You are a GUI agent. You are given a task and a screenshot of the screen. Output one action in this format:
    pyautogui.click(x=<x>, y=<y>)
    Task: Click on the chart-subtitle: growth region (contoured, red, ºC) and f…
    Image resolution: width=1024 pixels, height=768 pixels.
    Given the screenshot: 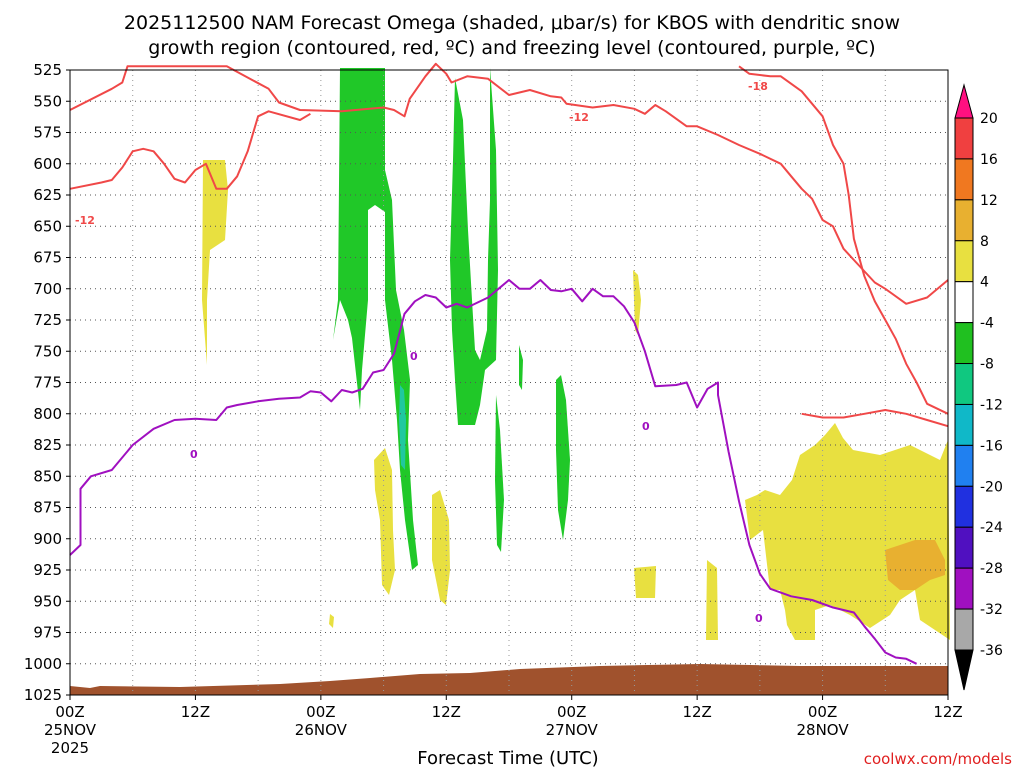 What is the action you would take?
    pyautogui.click(x=511, y=48)
    